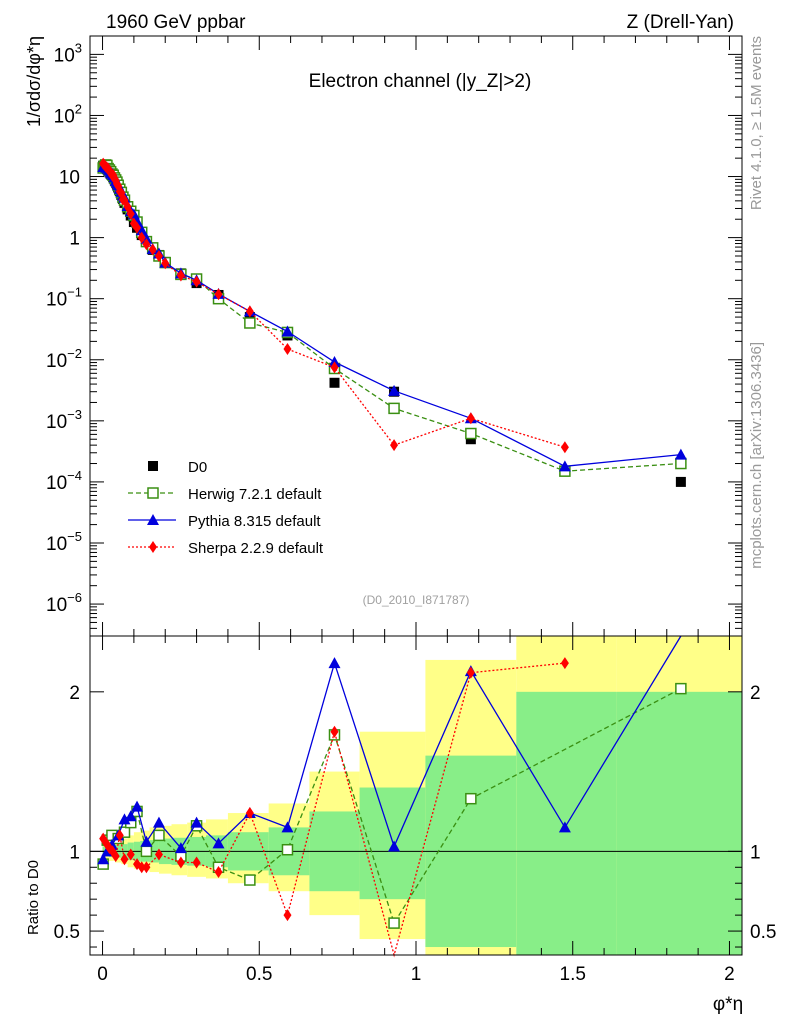 This screenshot has width=786, height=1024. What do you see at coordinates (34, 81) in the screenshot?
I see `main-ylabel: 1/σdσ/dφ*η` at bounding box center [34, 81].